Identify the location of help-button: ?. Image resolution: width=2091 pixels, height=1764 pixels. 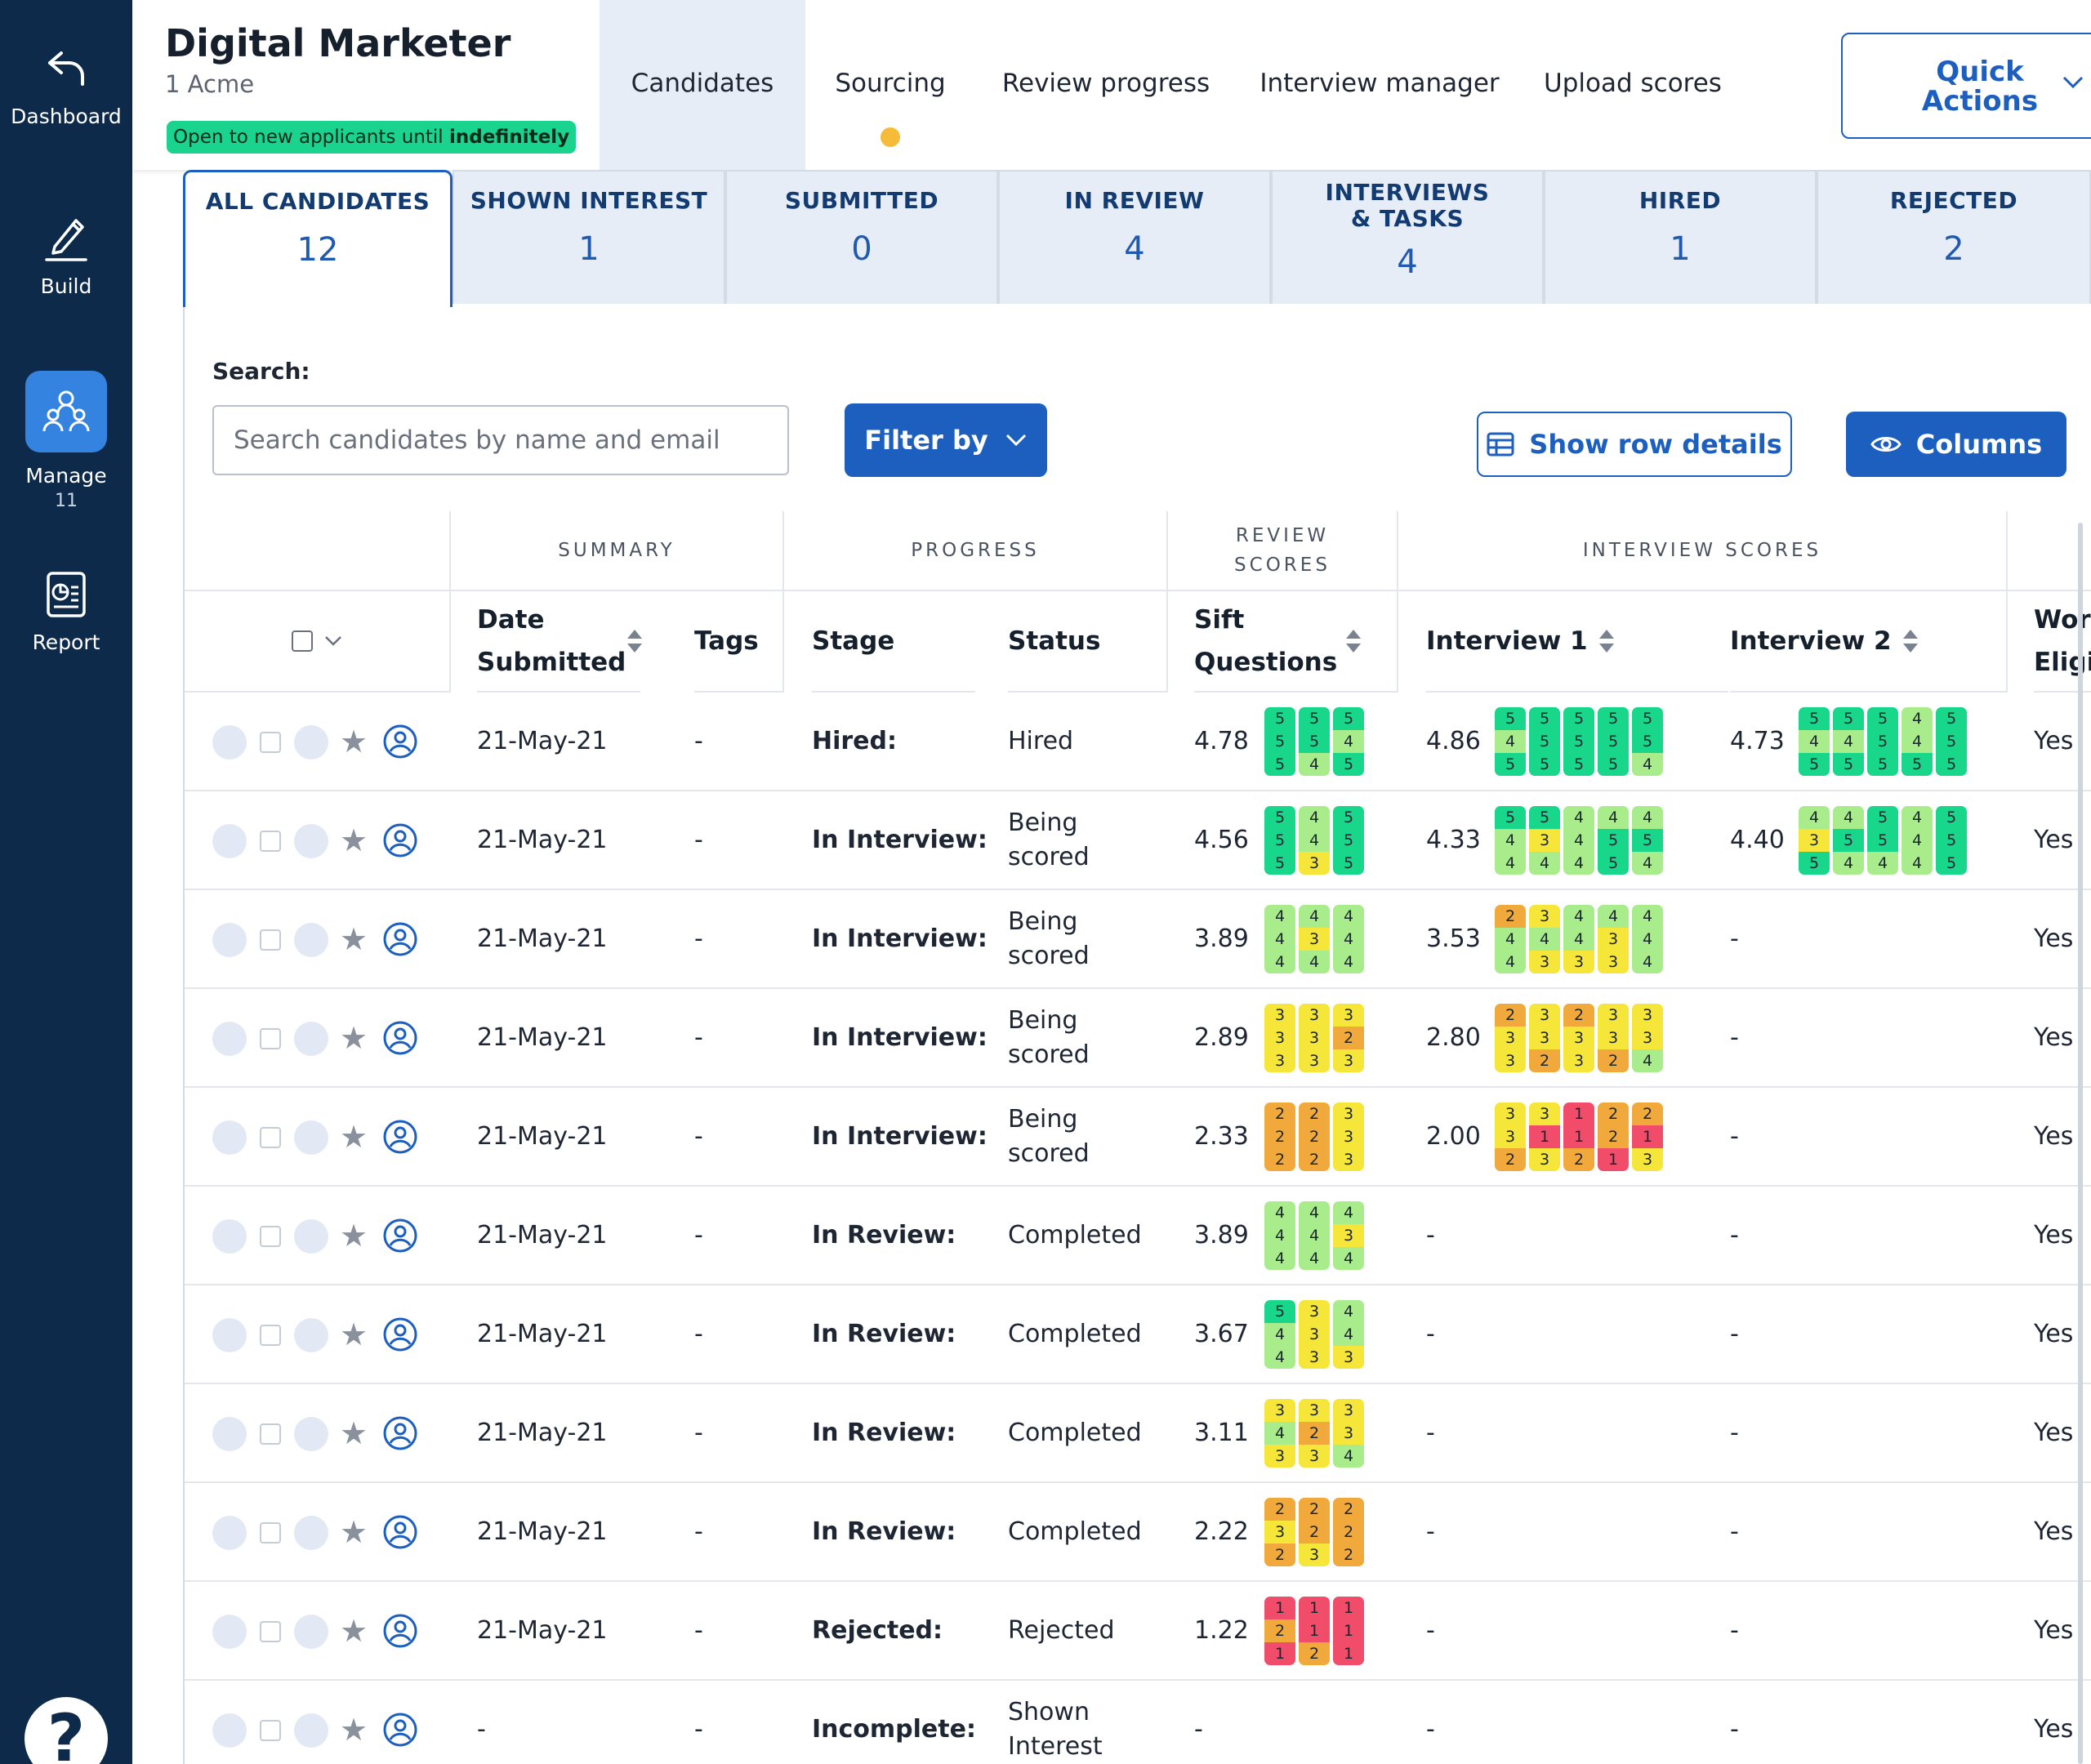
(66, 1731).